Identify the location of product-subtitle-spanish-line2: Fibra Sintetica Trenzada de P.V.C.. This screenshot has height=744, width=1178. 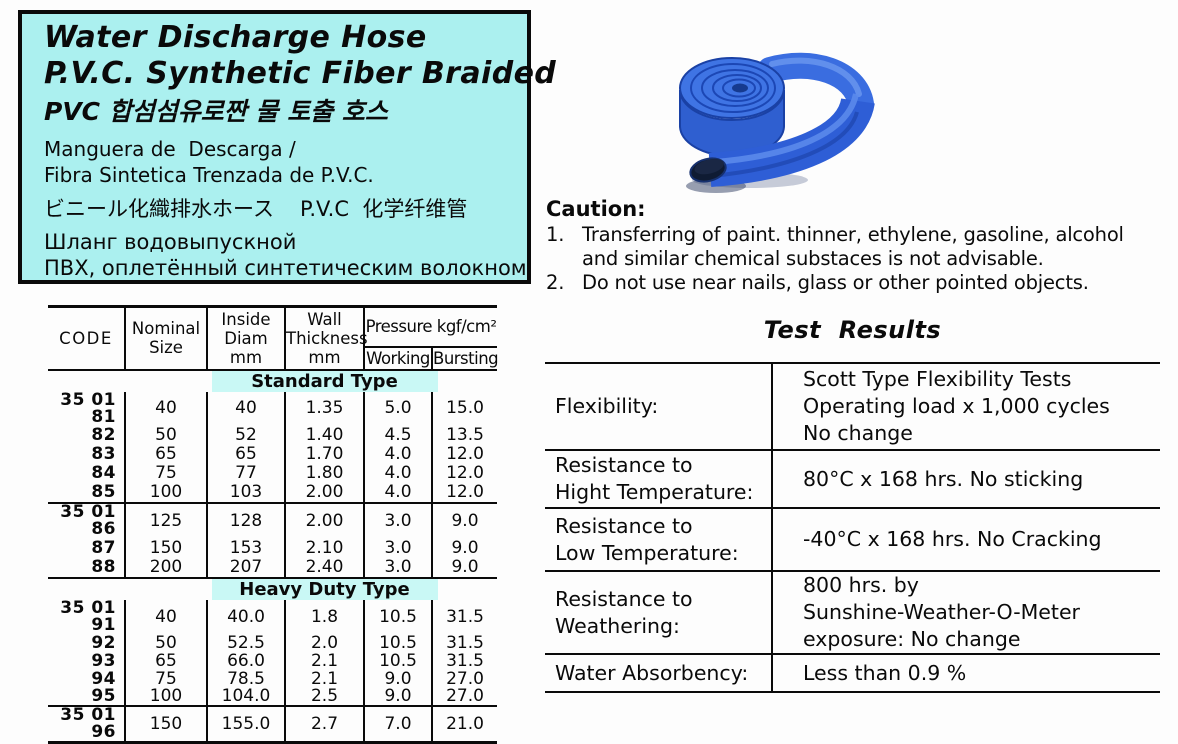
(209, 175).